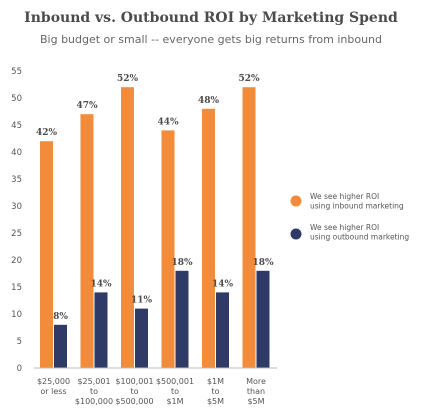 This screenshot has height=413, width=422. Describe the element at coordinates (16, 153) in the screenshot. I see `y-tick-label: 40` at that location.